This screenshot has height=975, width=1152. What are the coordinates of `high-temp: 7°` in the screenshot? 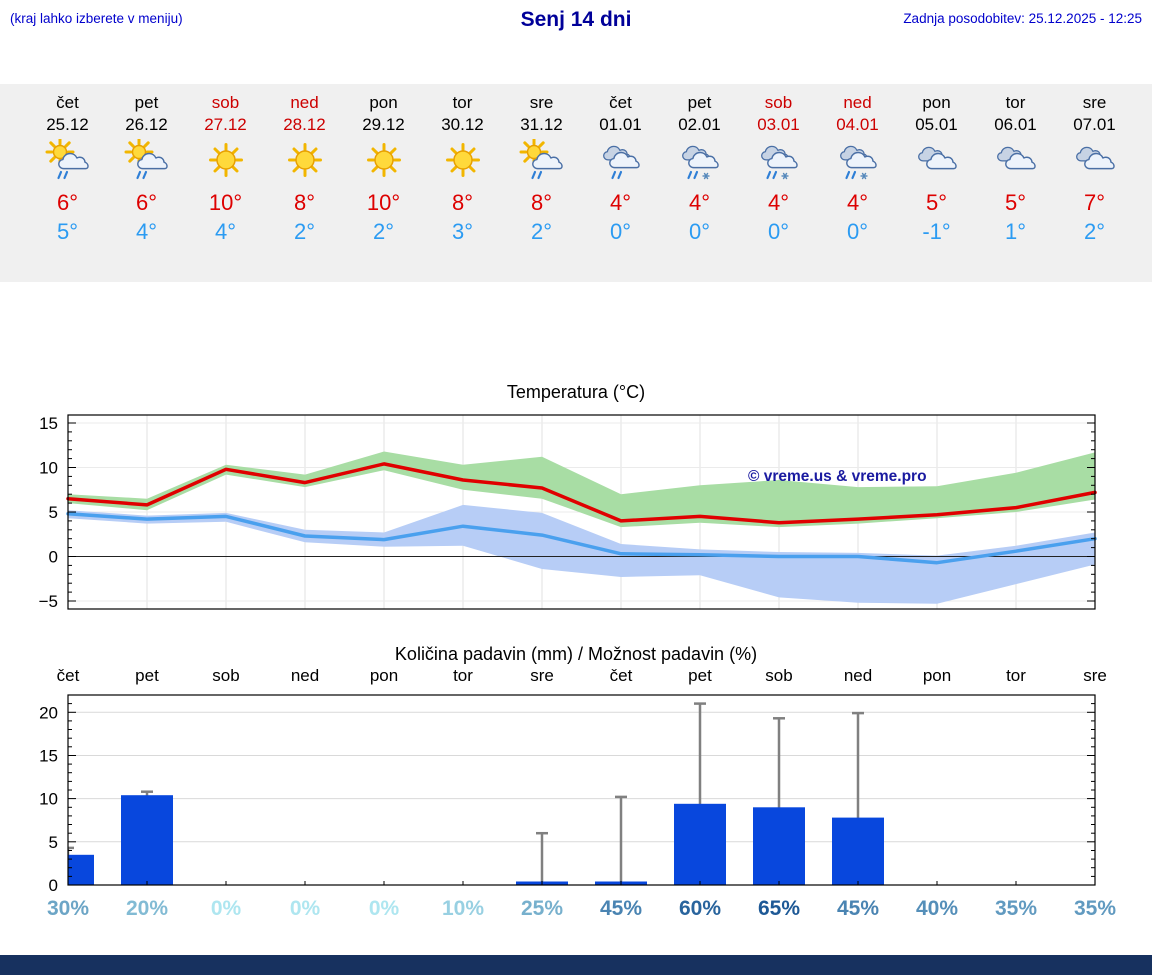 It's located at (1094, 202).